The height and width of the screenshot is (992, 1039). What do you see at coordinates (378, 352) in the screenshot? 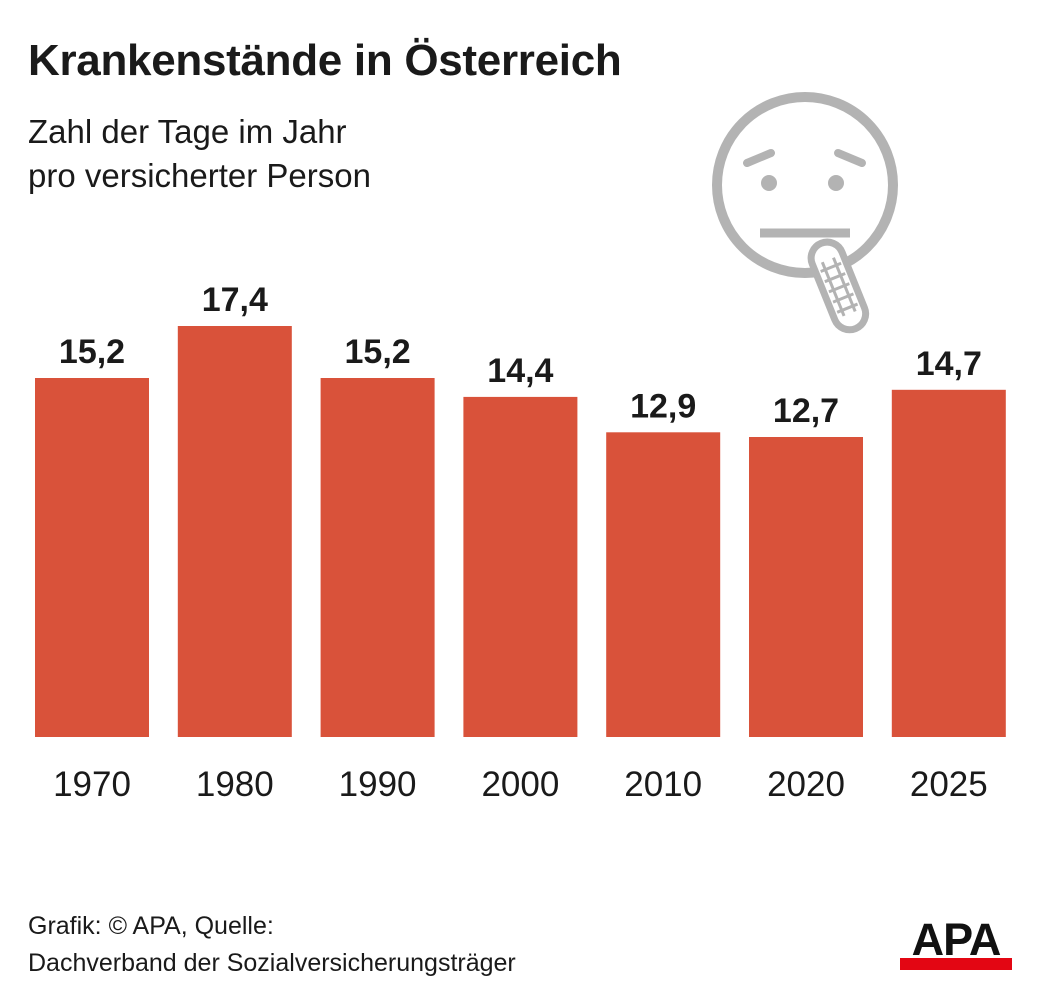
I see `value-label-1990: 15,2` at bounding box center [378, 352].